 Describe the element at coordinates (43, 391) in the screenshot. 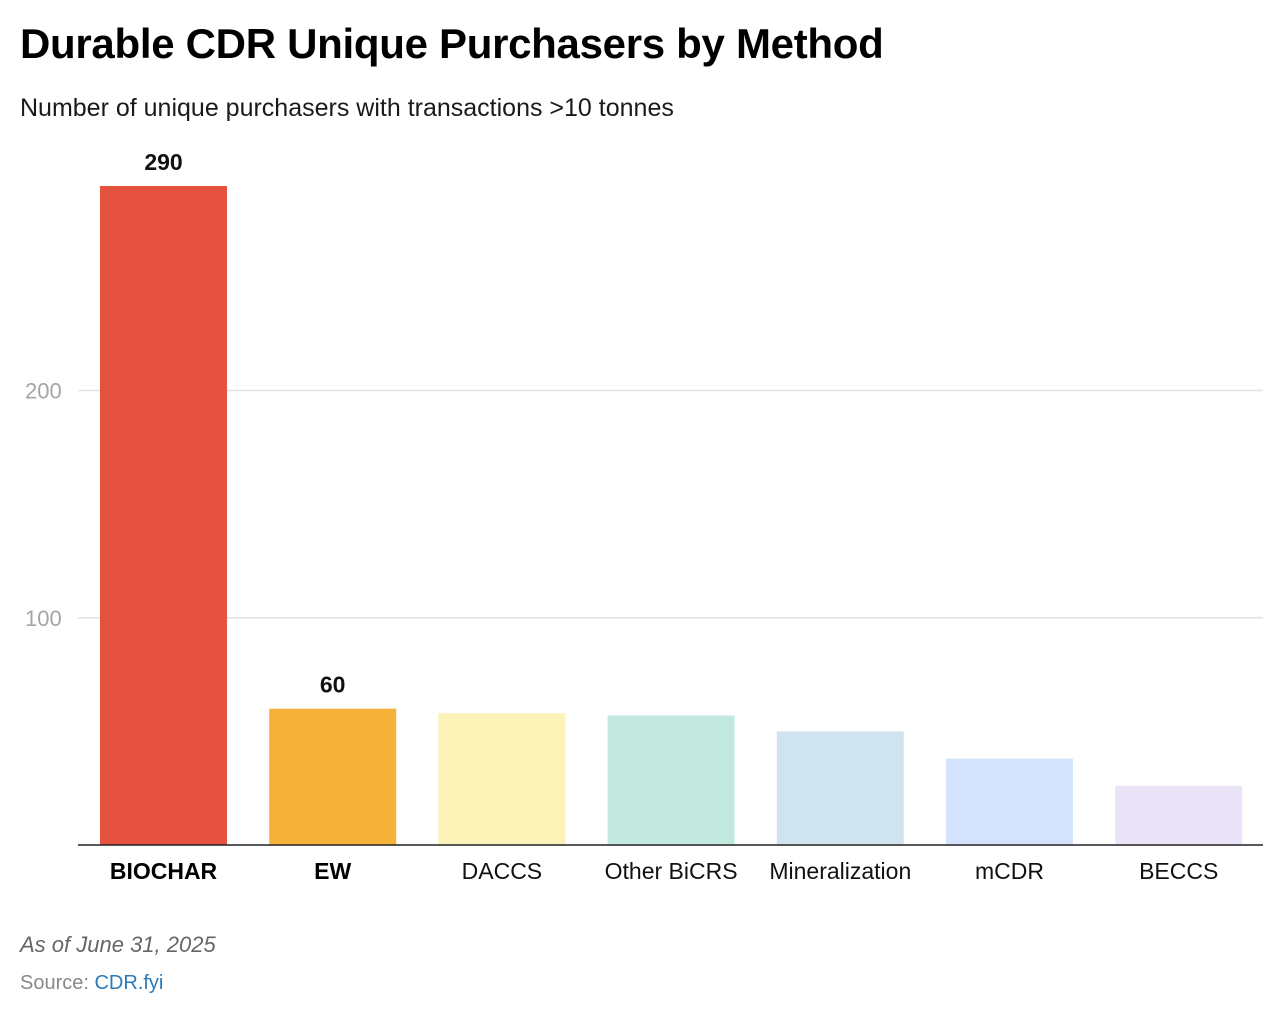

I see `y-tick-label: 200` at that location.